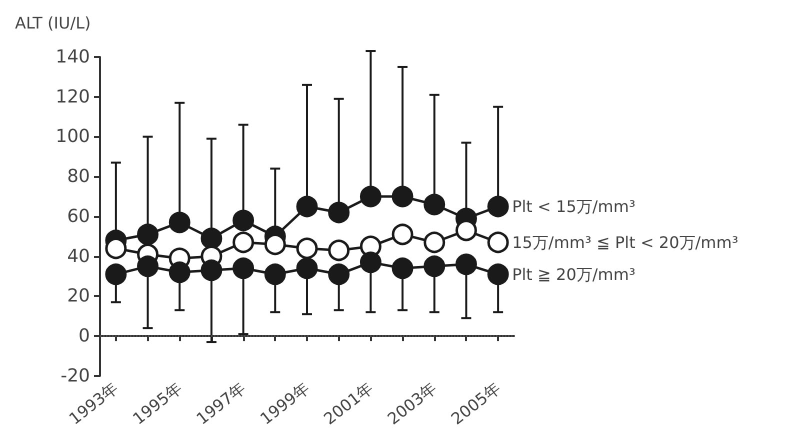 The height and width of the screenshot is (429, 801). What do you see at coordinates (73, 137) in the screenshot?
I see `y-tick-label: 100` at bounding box center [73, 137].